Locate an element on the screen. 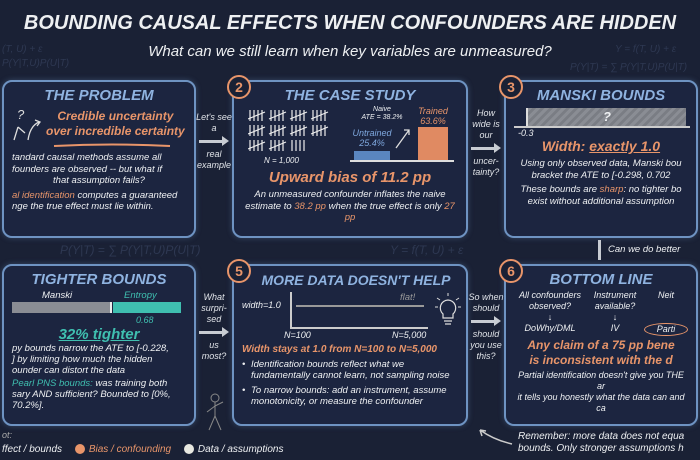 The height and width of the screenshot is (460, 700). body-text: when the true effect is only is located at coordinates (385, 206).